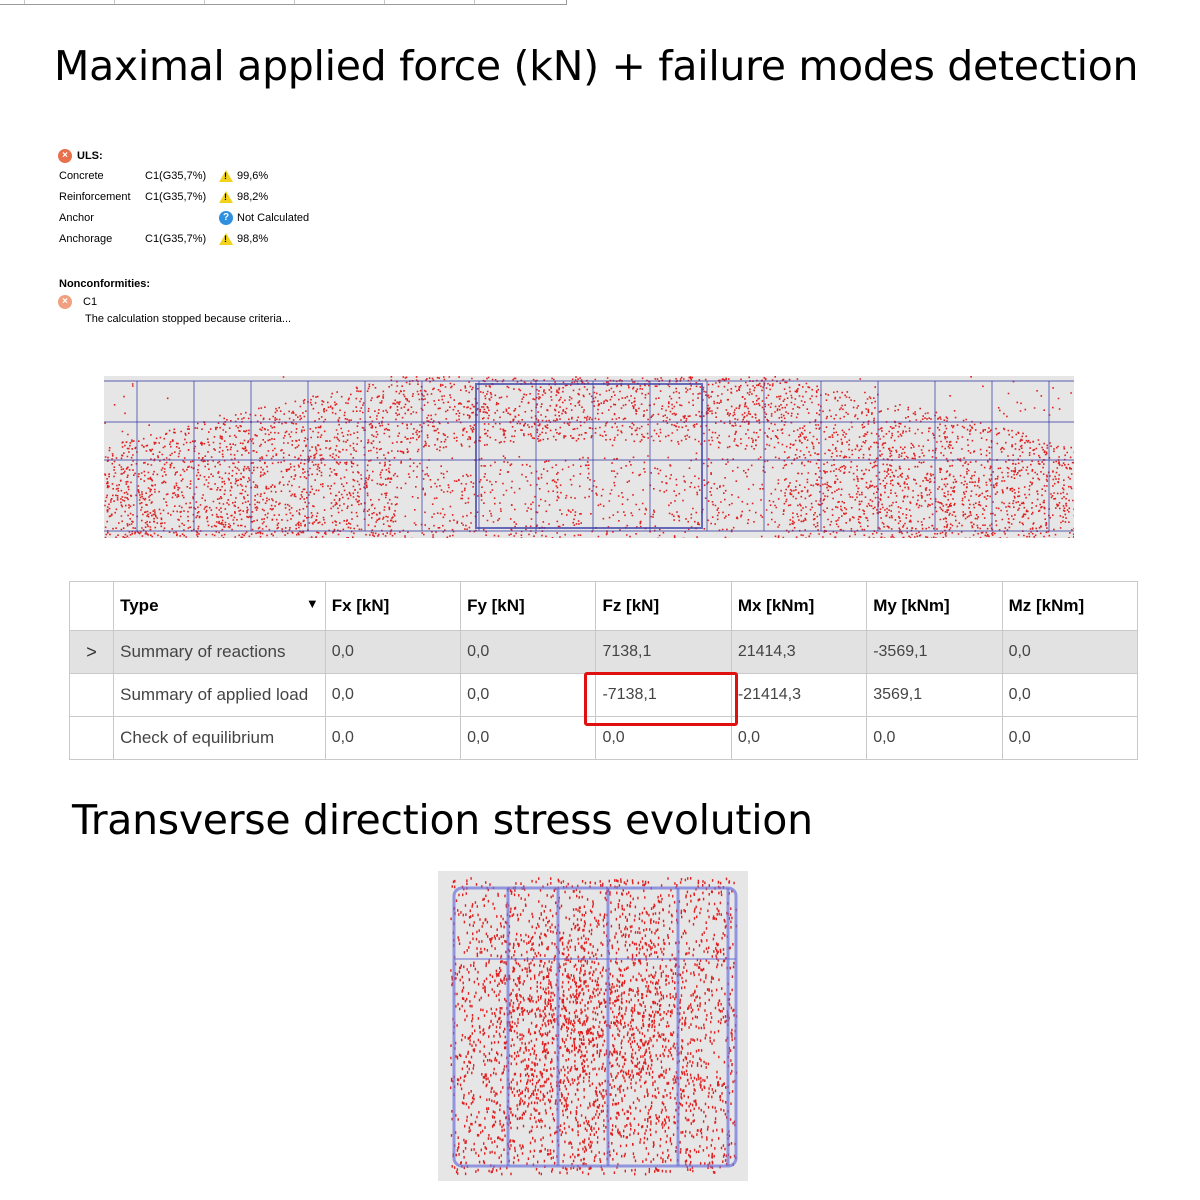  What do you see at coordinates (593, 1026) in the screenshot?
I see `section-stress-view` at bounding box center [593, 1026].